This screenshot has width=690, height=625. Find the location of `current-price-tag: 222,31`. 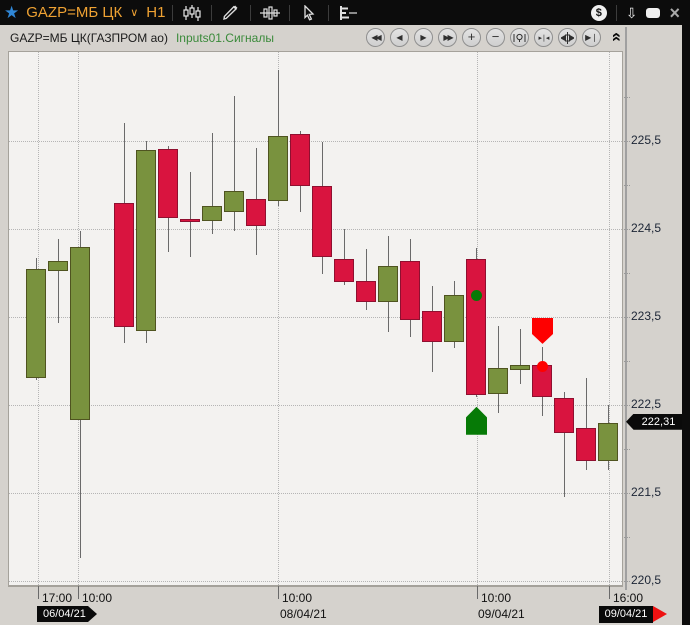

current-price-tag: 222,31 is located at coordinates (655, 421).